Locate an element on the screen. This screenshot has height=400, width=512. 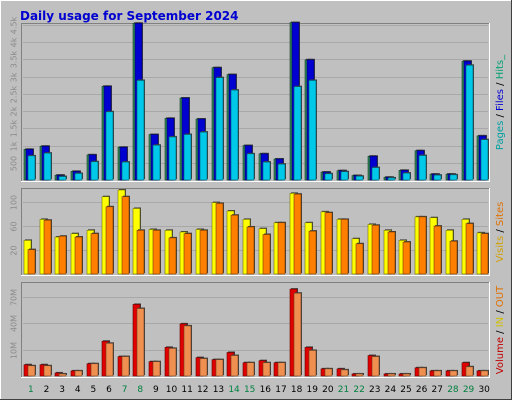
x-tick-label: 26 is located at coordinates (422, 390).